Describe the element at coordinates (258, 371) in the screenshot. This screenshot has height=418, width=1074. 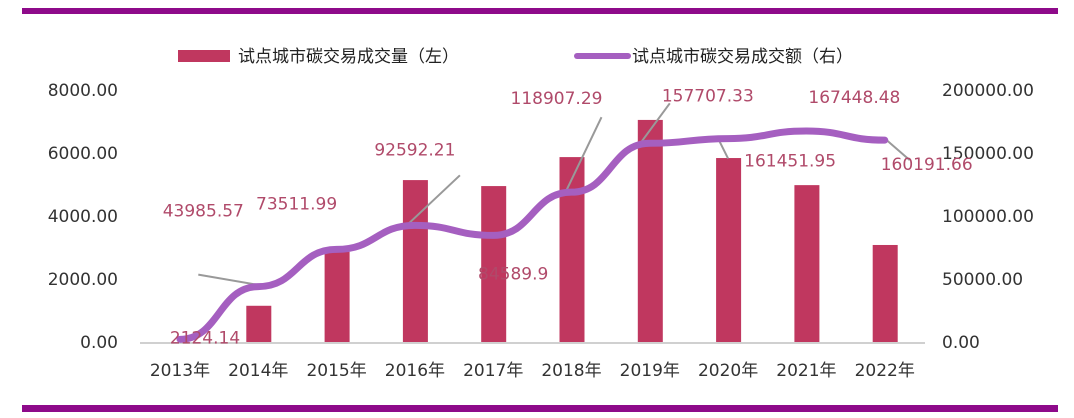
I see `x-tick-label: 2014年` at that location.